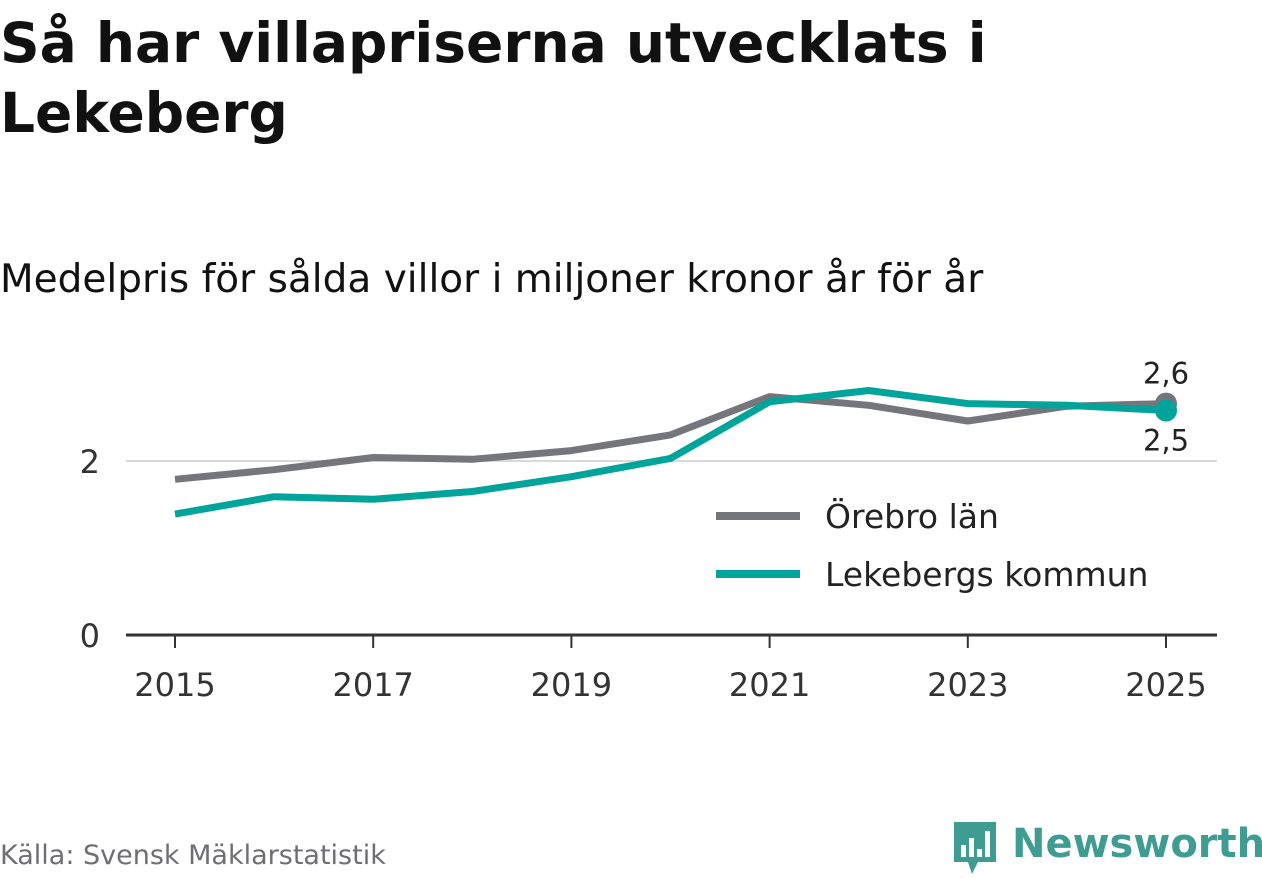 The width and height of the screenshot is (1262, 879). I want to click on x-tick-label-2023: 2023, so click(967, 685).